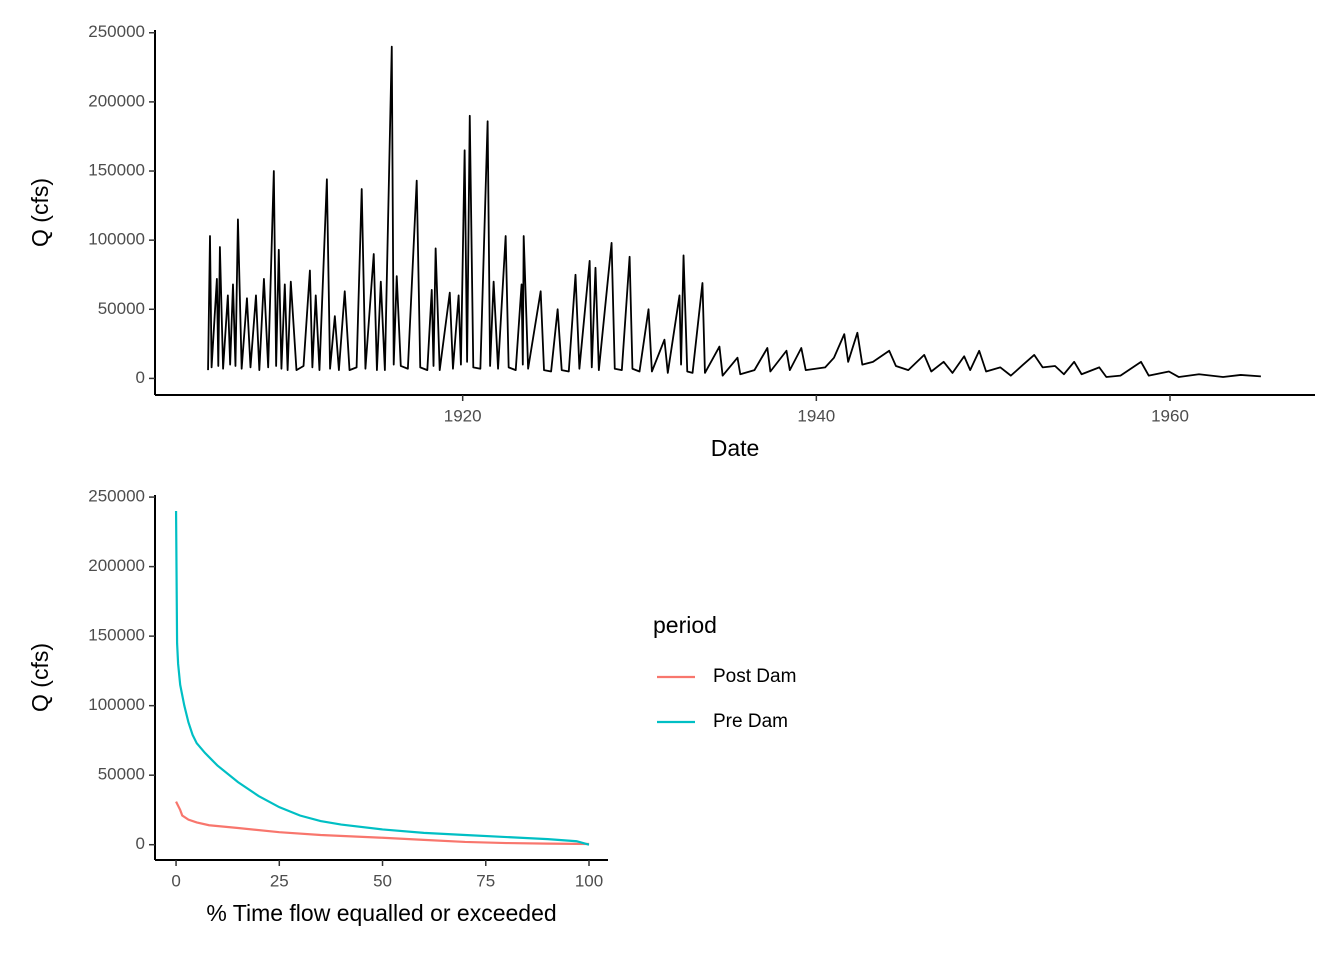 The width and height of the screenshot is (1344, 965). Describe the element at coordinates (463, 415) in the screenshot. I see `x-tick-label: 1920` at that location.